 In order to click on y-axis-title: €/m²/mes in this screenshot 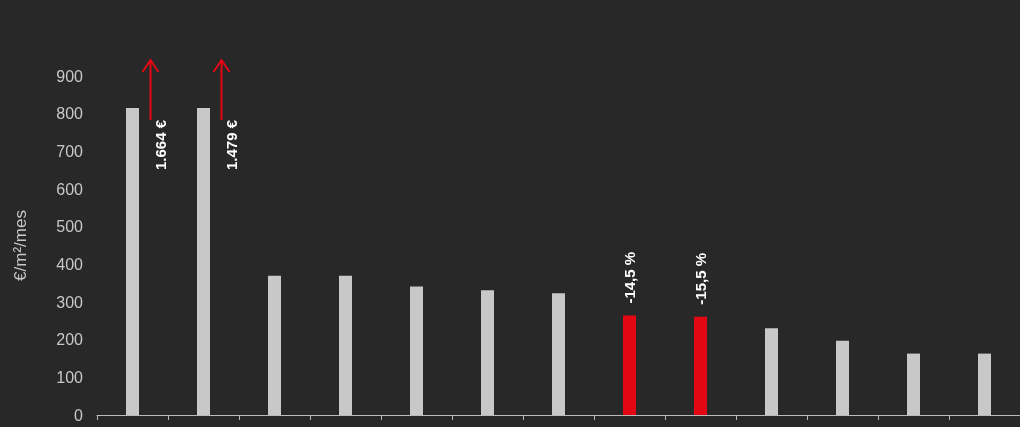, I will do `click(20, 245)`.